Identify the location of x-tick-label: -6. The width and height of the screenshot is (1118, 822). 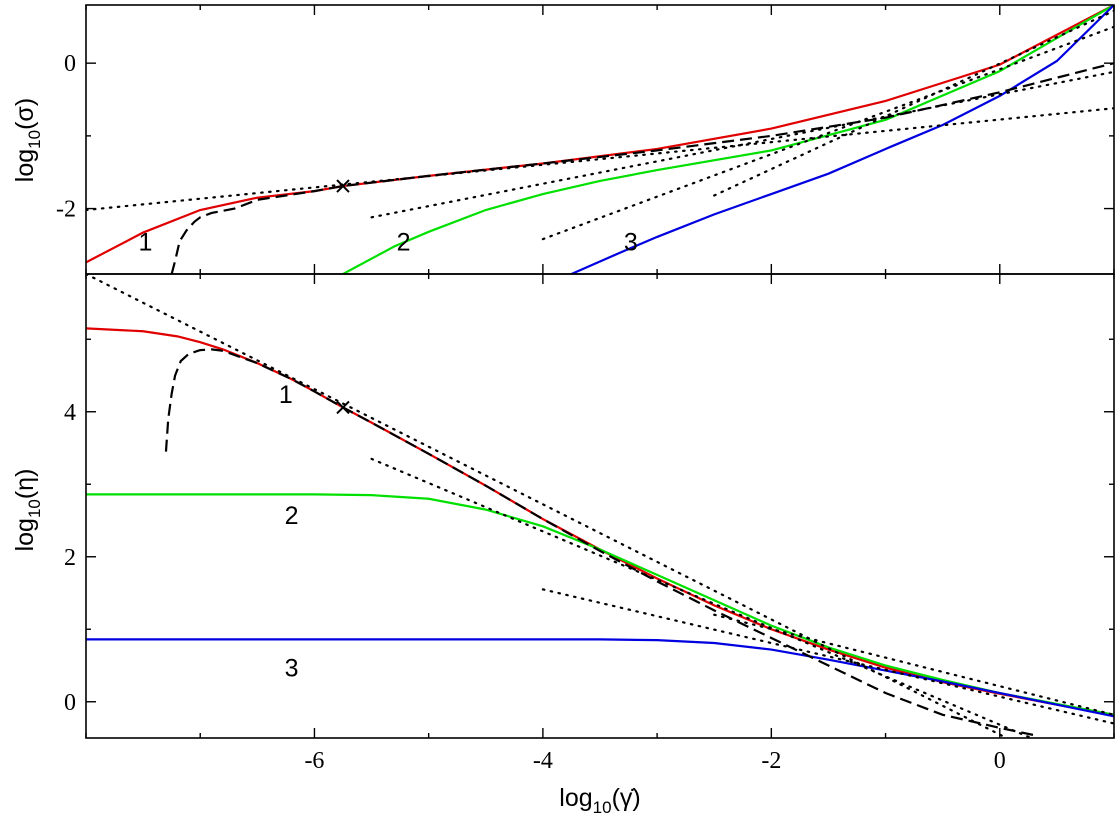
(314, 761).